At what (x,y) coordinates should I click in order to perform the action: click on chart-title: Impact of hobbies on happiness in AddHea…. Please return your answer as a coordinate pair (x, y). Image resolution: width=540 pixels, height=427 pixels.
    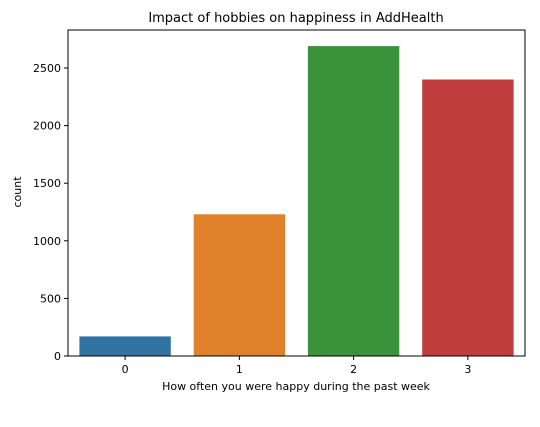
    Looking at the image, I should click on (295, 18).